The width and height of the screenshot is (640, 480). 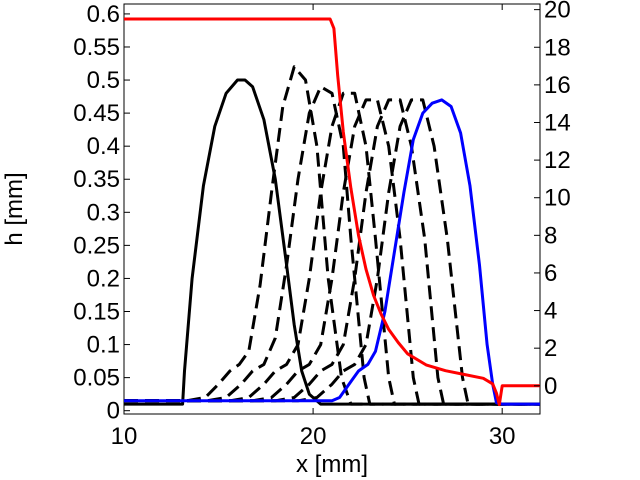 What do you see at coordinates (550, 348) in the screenshot?
I see `y2-tick-label: 2` at bounding box center [550, 348].